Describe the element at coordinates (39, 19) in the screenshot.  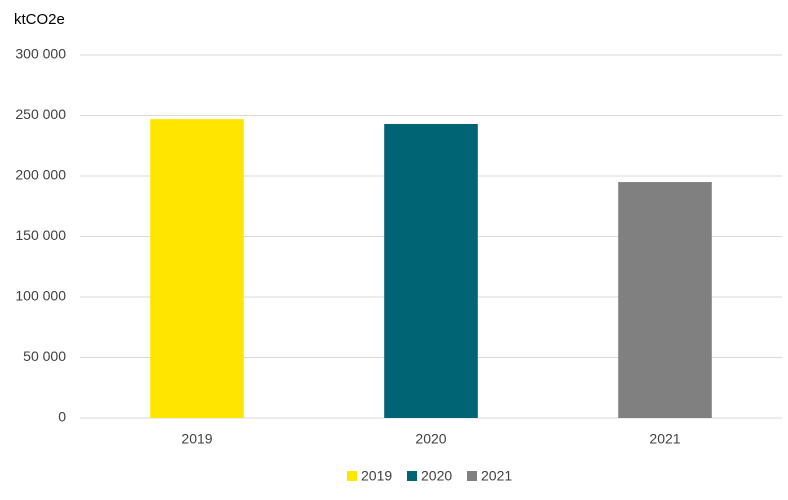
I see `y-axis-unit: ktCO2e` at that location.